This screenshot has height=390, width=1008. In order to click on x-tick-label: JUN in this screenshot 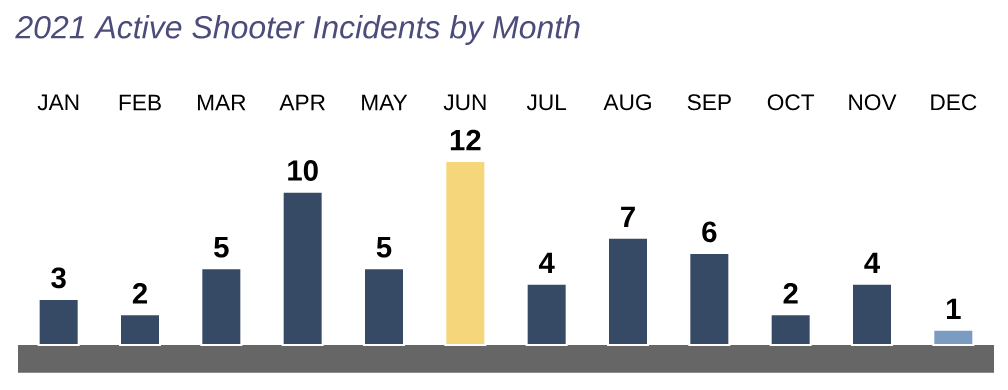, I will do `click(464, 102)`.